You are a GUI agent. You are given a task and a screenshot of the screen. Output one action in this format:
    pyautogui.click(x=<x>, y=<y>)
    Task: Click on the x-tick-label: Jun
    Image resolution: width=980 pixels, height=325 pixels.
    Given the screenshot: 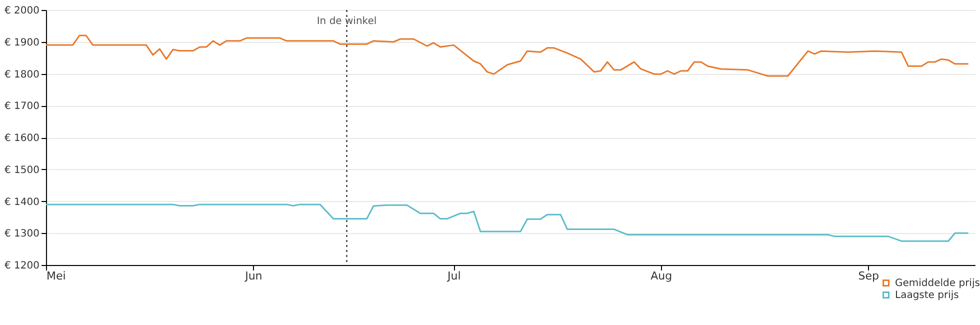 What is the action you would take?
    pyautogui.click(x=253, y=276)
    